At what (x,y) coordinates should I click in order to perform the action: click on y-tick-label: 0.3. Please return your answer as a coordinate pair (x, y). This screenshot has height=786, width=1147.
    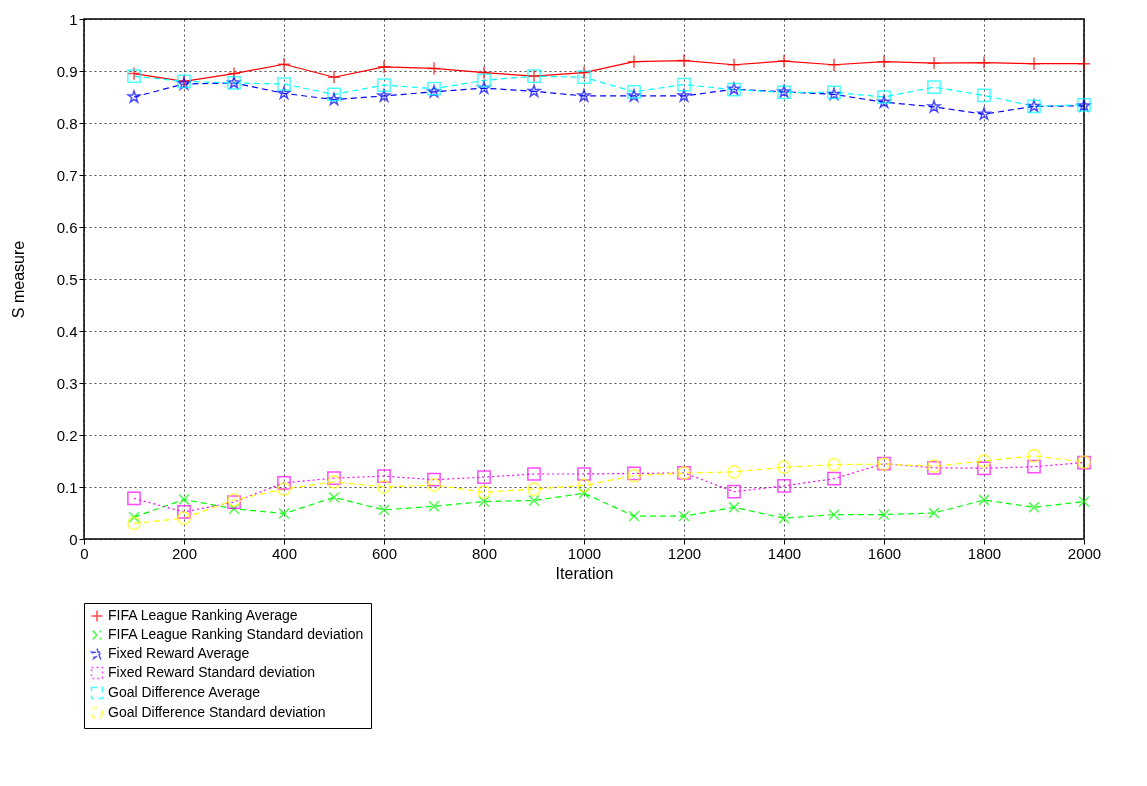
    Looking at the image, I should click on (67, 383).